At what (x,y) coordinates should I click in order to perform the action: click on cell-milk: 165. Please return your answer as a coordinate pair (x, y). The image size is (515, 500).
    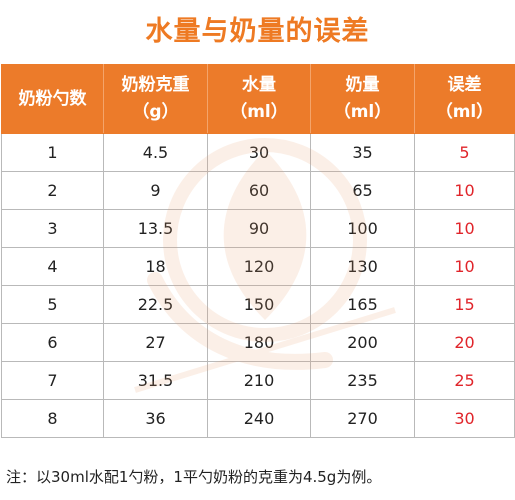
    Looking at the image, I should click on (362, 304).